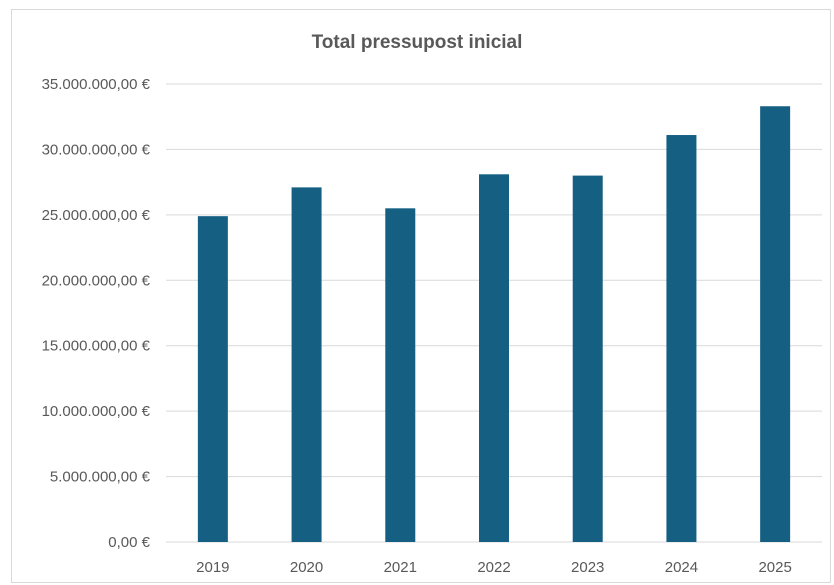 This screenshot has width=834, height=585. What do you see at coordinates (681, 338) in the screenshot?
I see `bar-2024` at bounding box center [681, 338].